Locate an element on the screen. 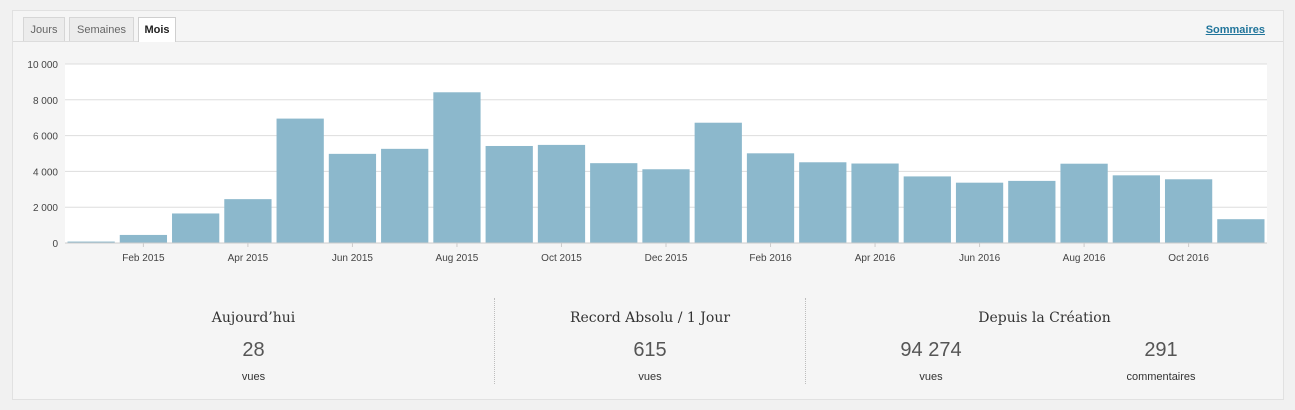 The image size is (1295, 410). bar-jul-2016 is located at coordinates (1032, 211).